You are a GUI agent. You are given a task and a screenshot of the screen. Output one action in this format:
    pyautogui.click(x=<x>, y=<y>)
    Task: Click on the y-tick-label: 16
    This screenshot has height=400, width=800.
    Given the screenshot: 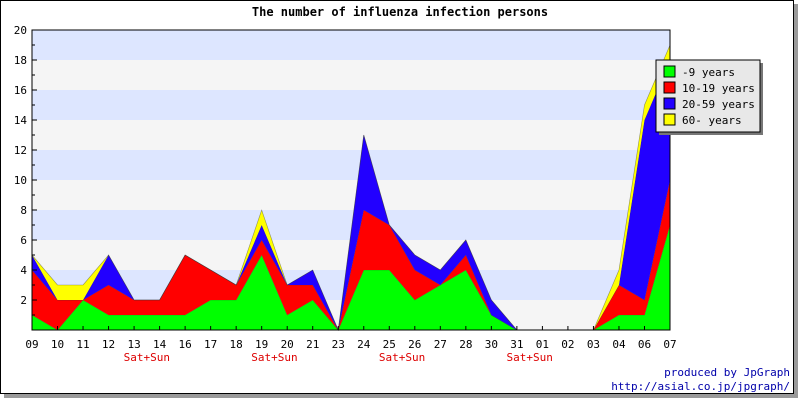 What is the action you would take?
    pyautogui.click(x=20, y=90)
    